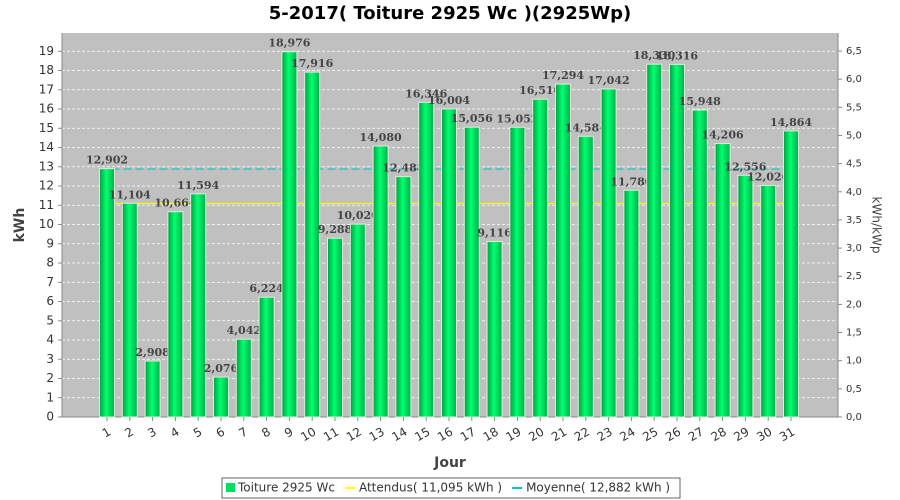 The image size is (900, 500). What do you see at coordinates (854, 192) in the screenshot?
I see `y2-tick-label: 4,0` at bounding box center [854, 192].